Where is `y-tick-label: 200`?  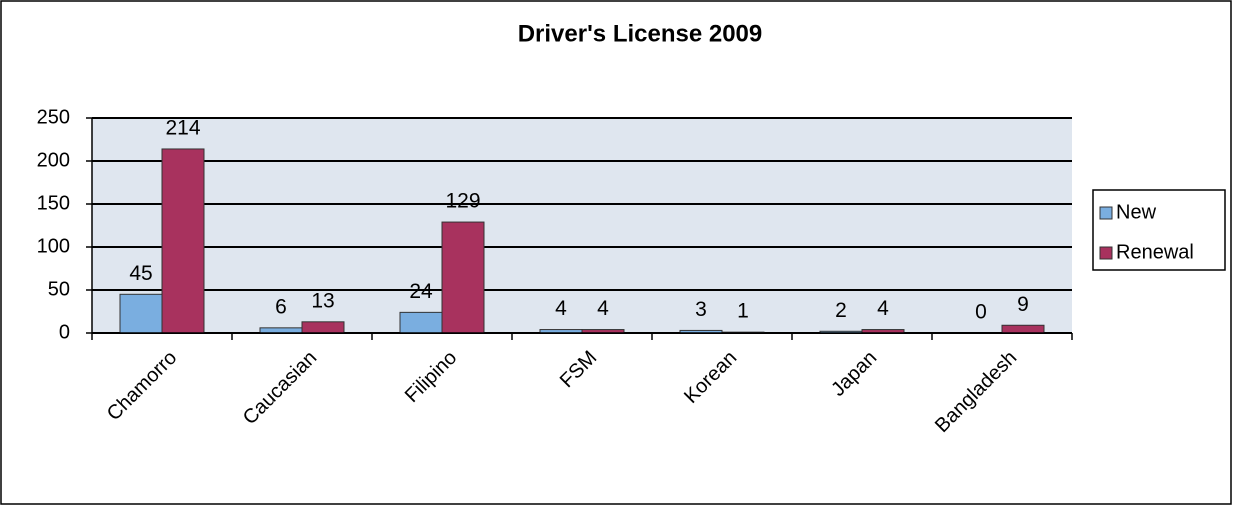 y-tick-label: 200 is located at coordinates (53, 160).